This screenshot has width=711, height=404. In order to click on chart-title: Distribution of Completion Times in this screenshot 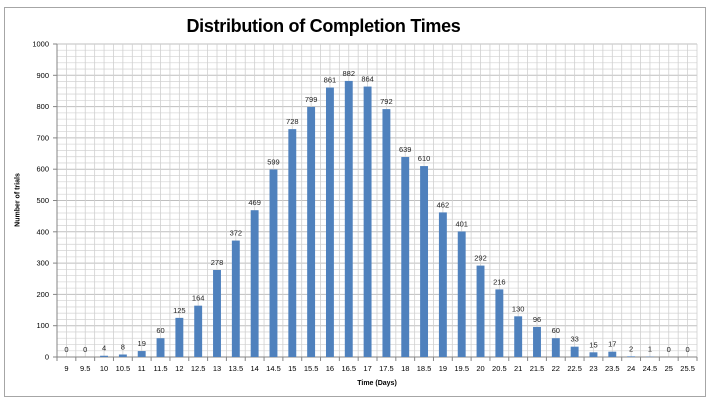, I will do `click(323, 26)`.